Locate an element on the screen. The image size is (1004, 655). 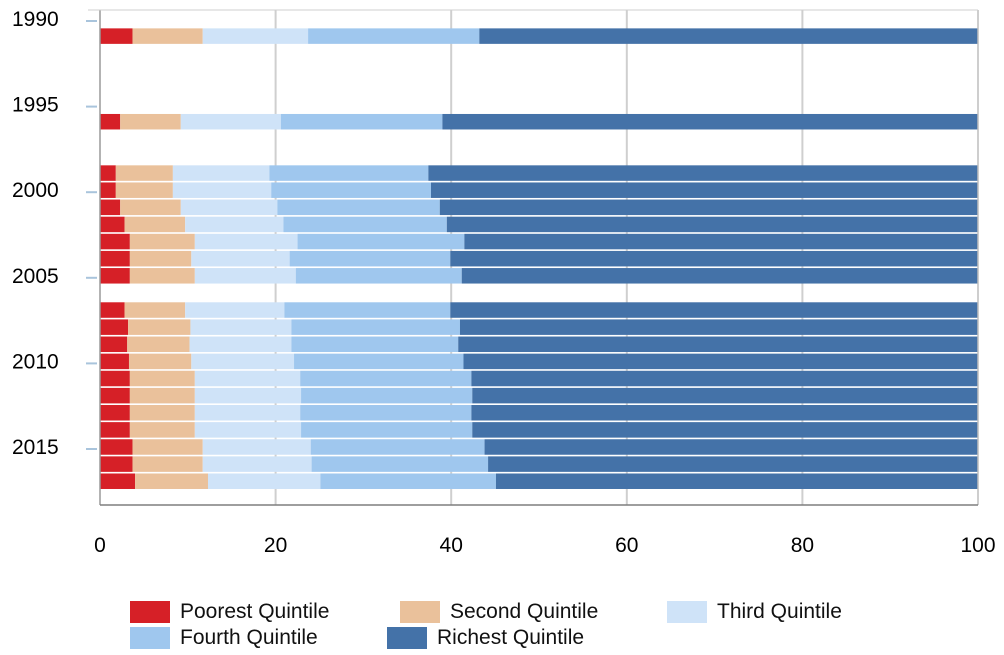
year-tick-label: 1995 is located at coordinates (35, 105).